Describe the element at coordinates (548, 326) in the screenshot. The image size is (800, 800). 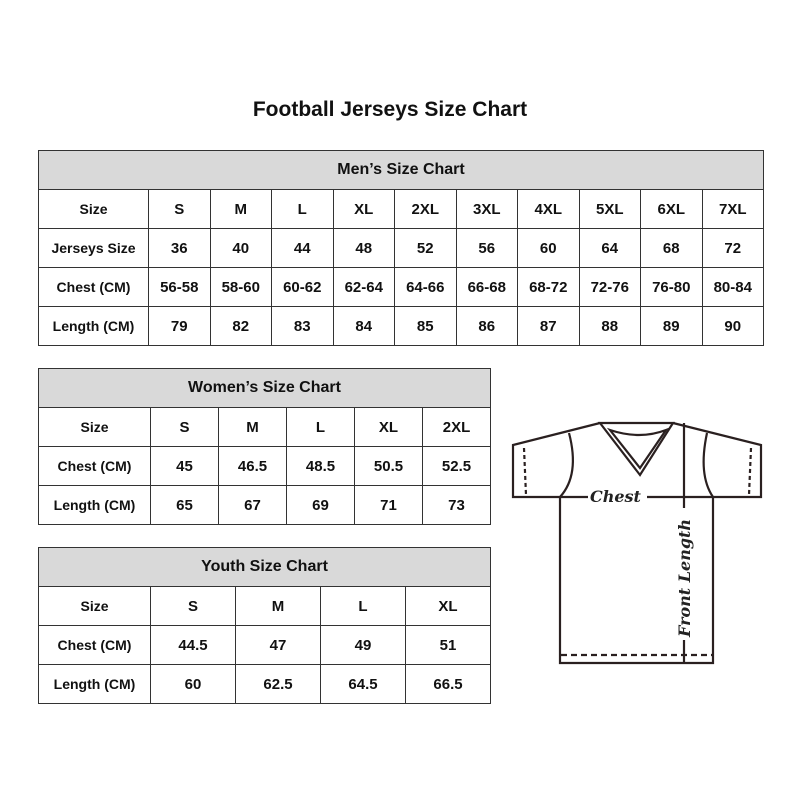
I see `table-cell: 87` at that location.